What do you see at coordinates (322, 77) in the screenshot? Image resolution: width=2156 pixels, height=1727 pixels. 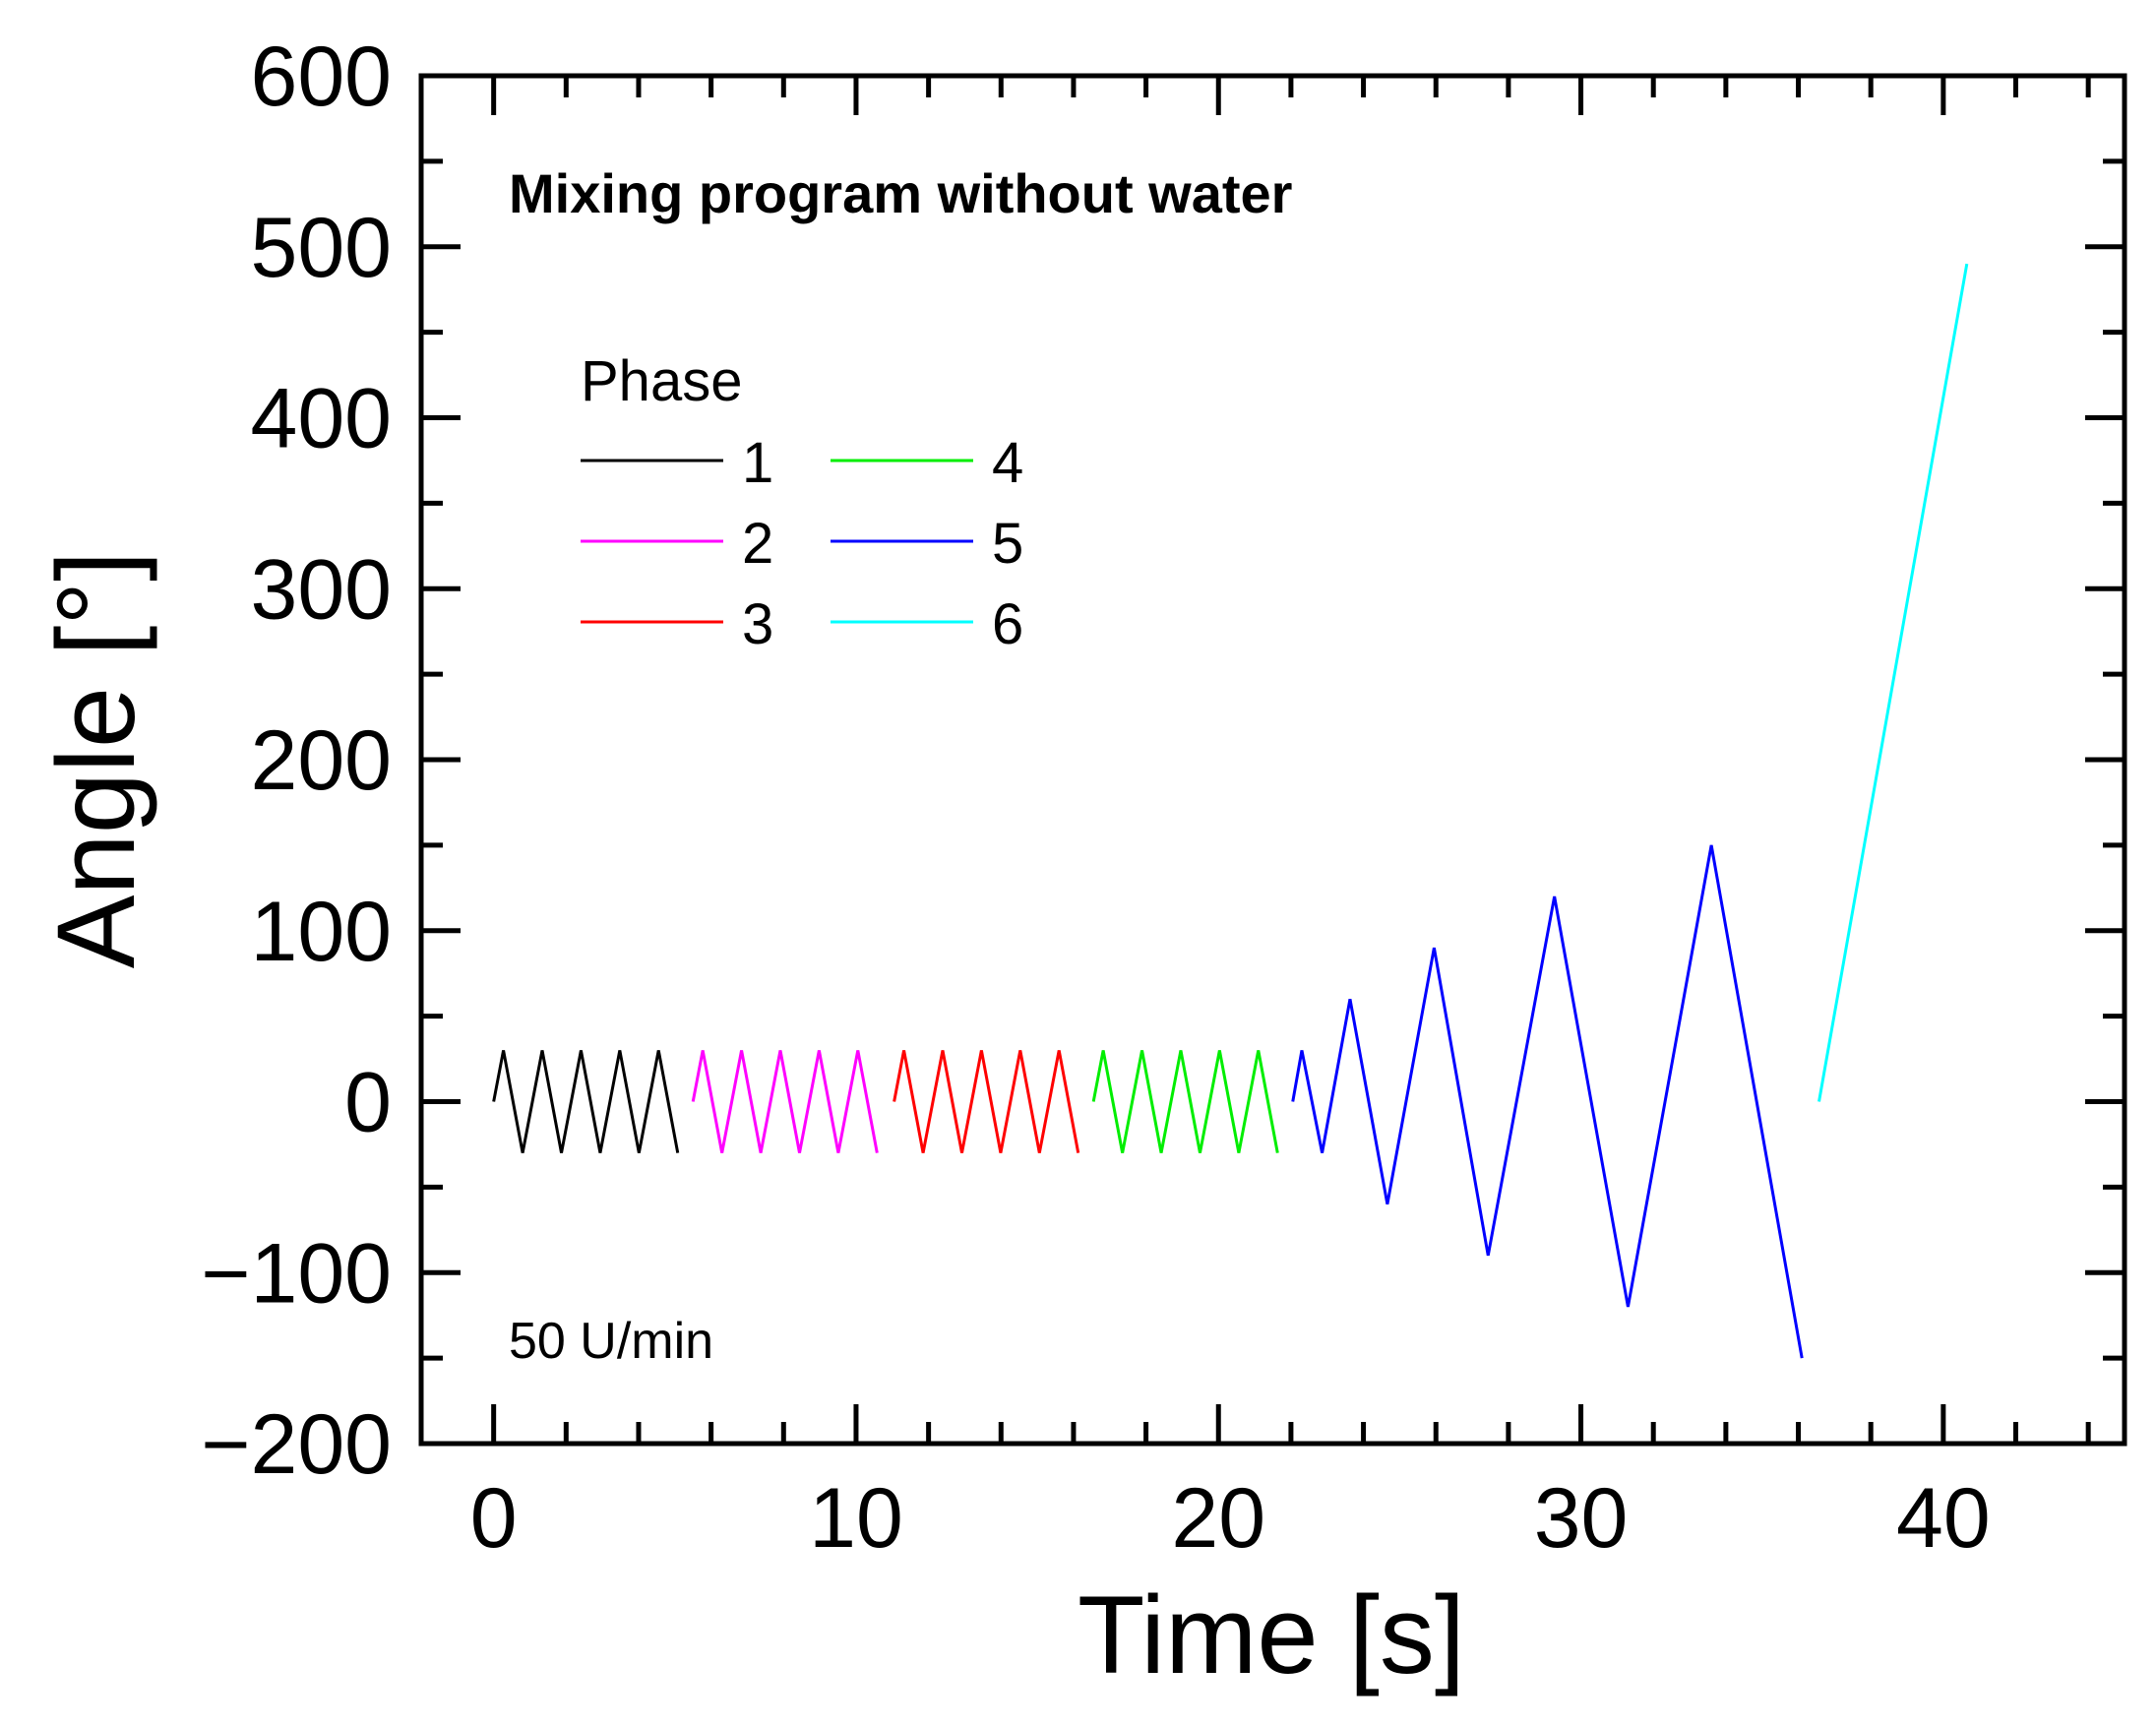 I see `y-tick-label: 600` at bounding box center [322, 77].